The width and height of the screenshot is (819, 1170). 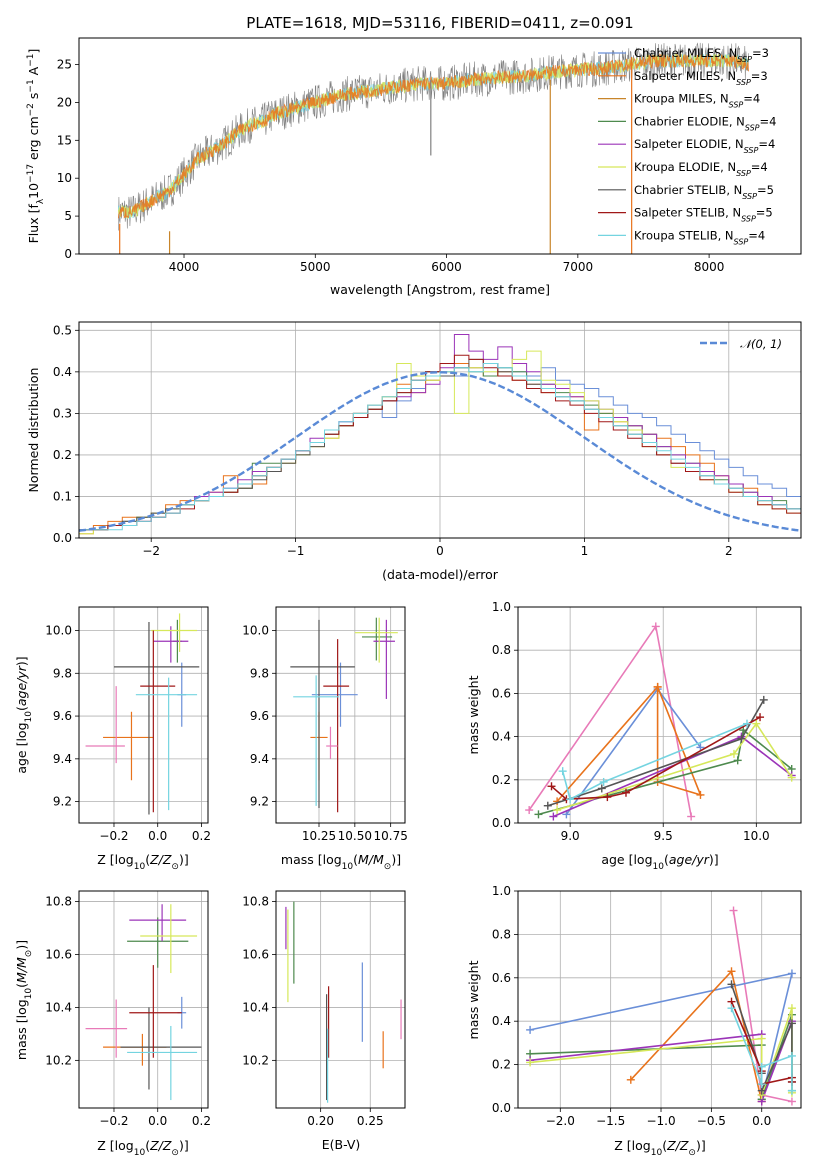 I want to click on x-tick-label: 9.5, so click(x=663, y=836).